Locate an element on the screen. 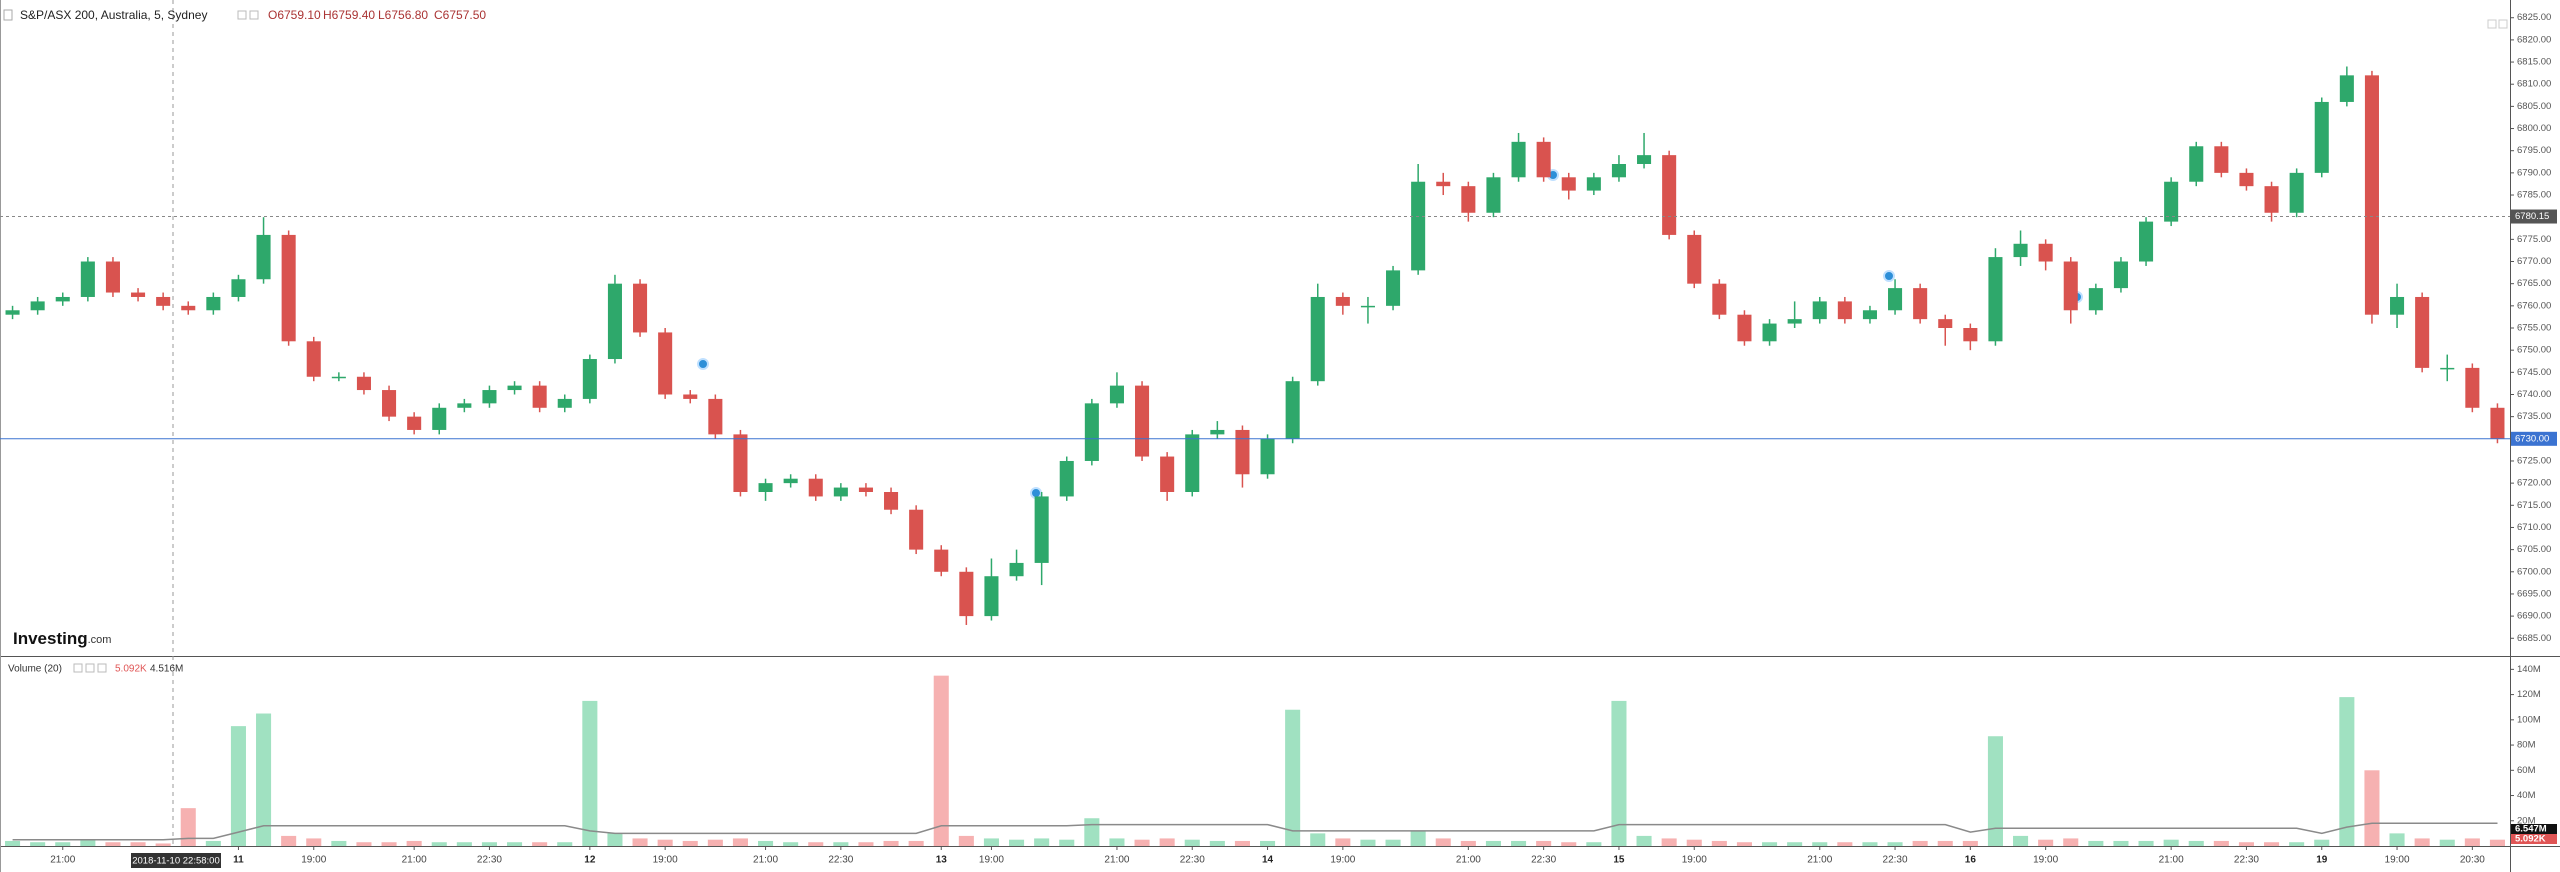 This screenshot has height=872, width=2560. price-line-label-box is located at coordinates (2534, 216).